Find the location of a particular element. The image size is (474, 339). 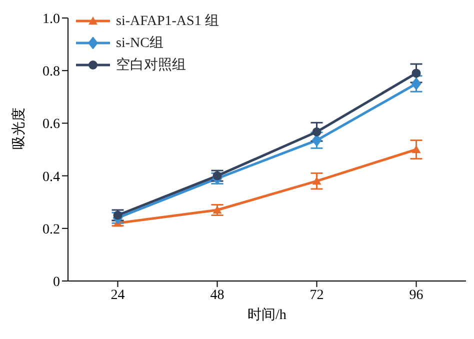

x-tick-label: 24 is located at coordinates (117, 295).